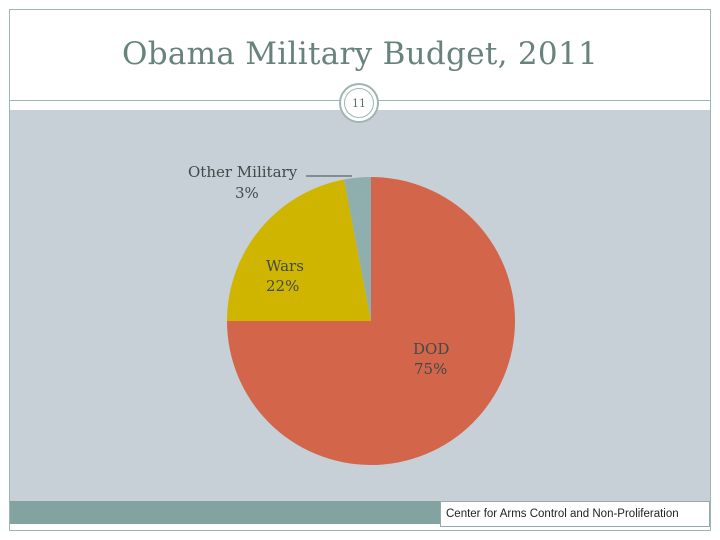 This screenshot has height=540, width=720. Describe the element at coordinates (243, 172) in the screenshot. I see `slice-label-other-military: Other Military` at that location.